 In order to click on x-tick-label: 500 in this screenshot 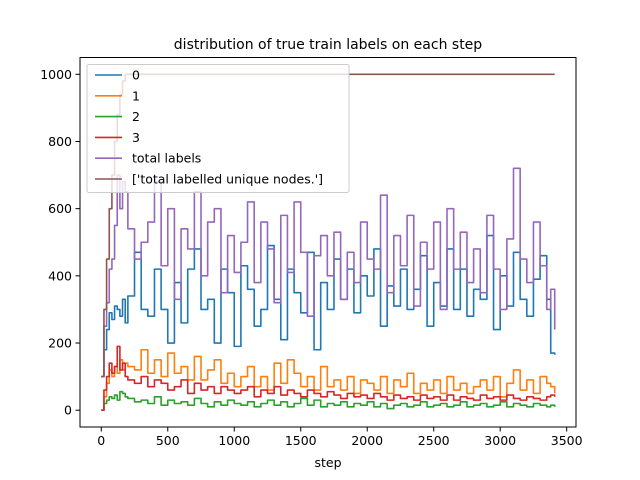, I will do `click(168, 440)`.